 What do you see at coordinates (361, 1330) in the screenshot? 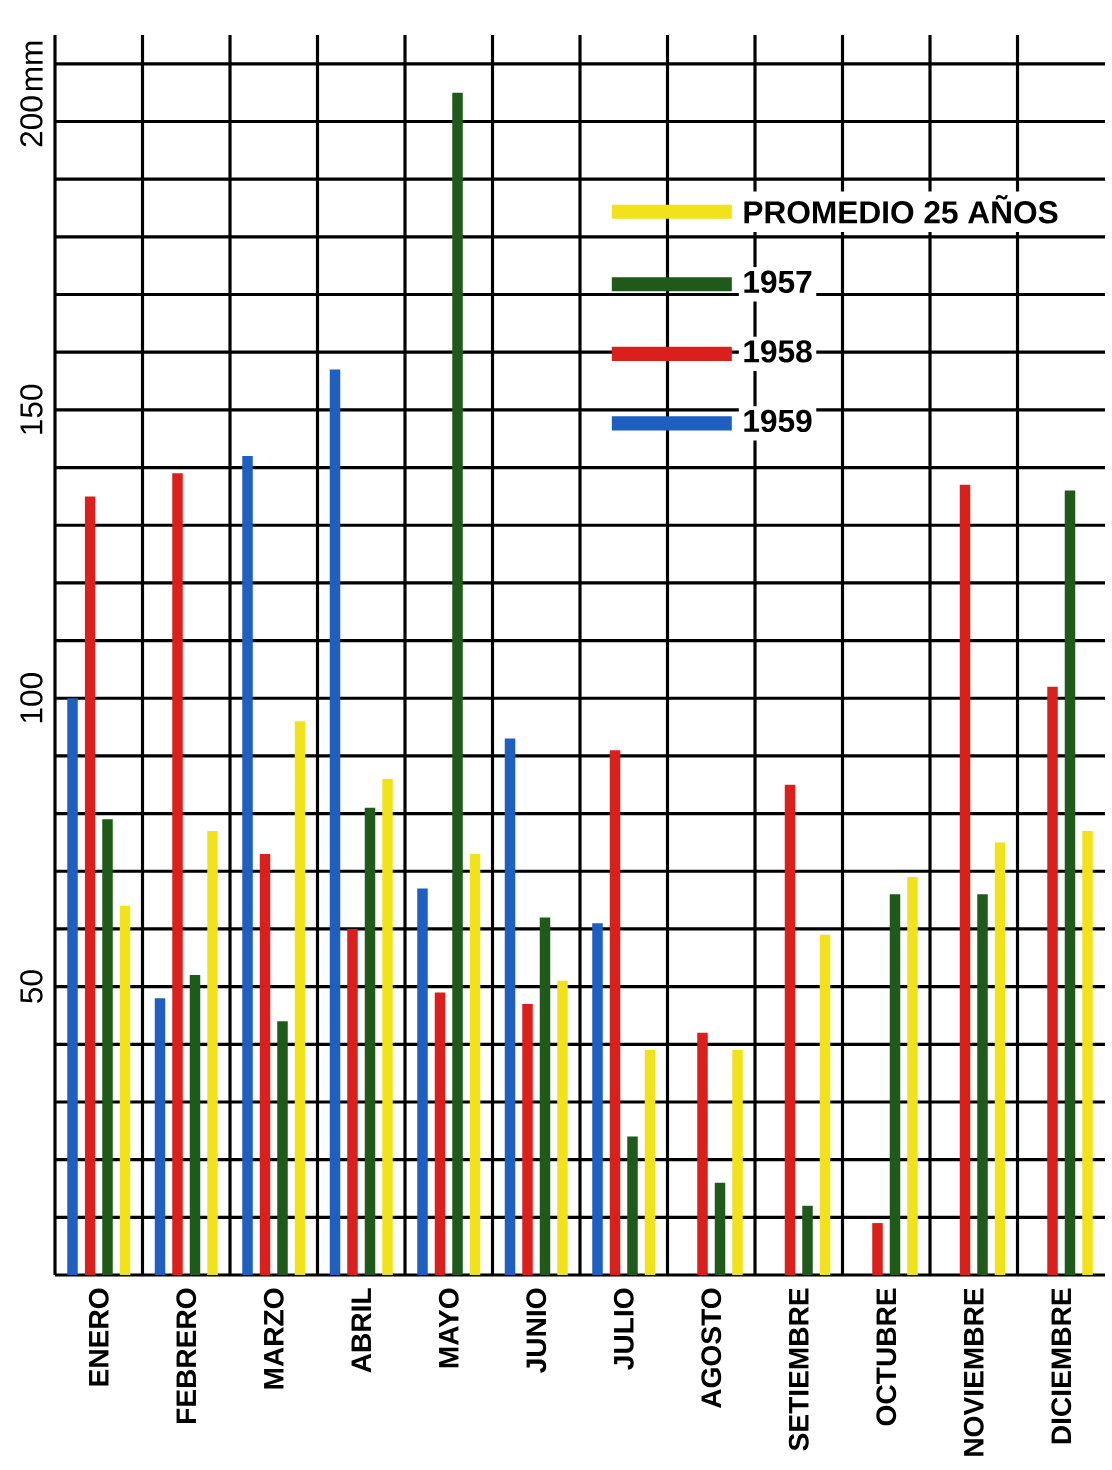
I see `x-tick-label: ABRIL` at bounding box center [361, 1330].